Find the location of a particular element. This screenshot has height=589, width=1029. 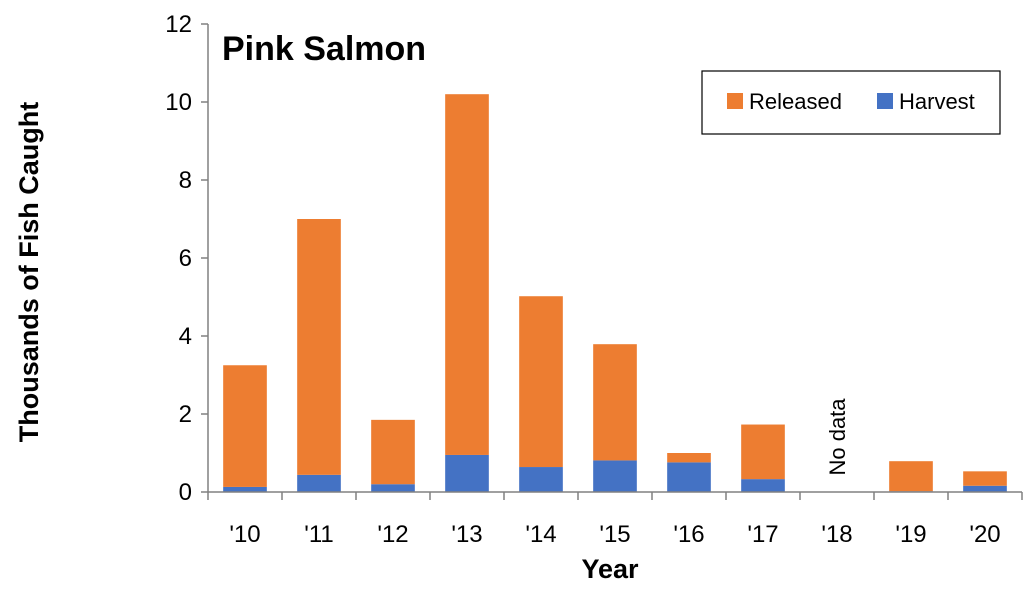

x-tick-label: '11 is located at coordinates (319, 534).